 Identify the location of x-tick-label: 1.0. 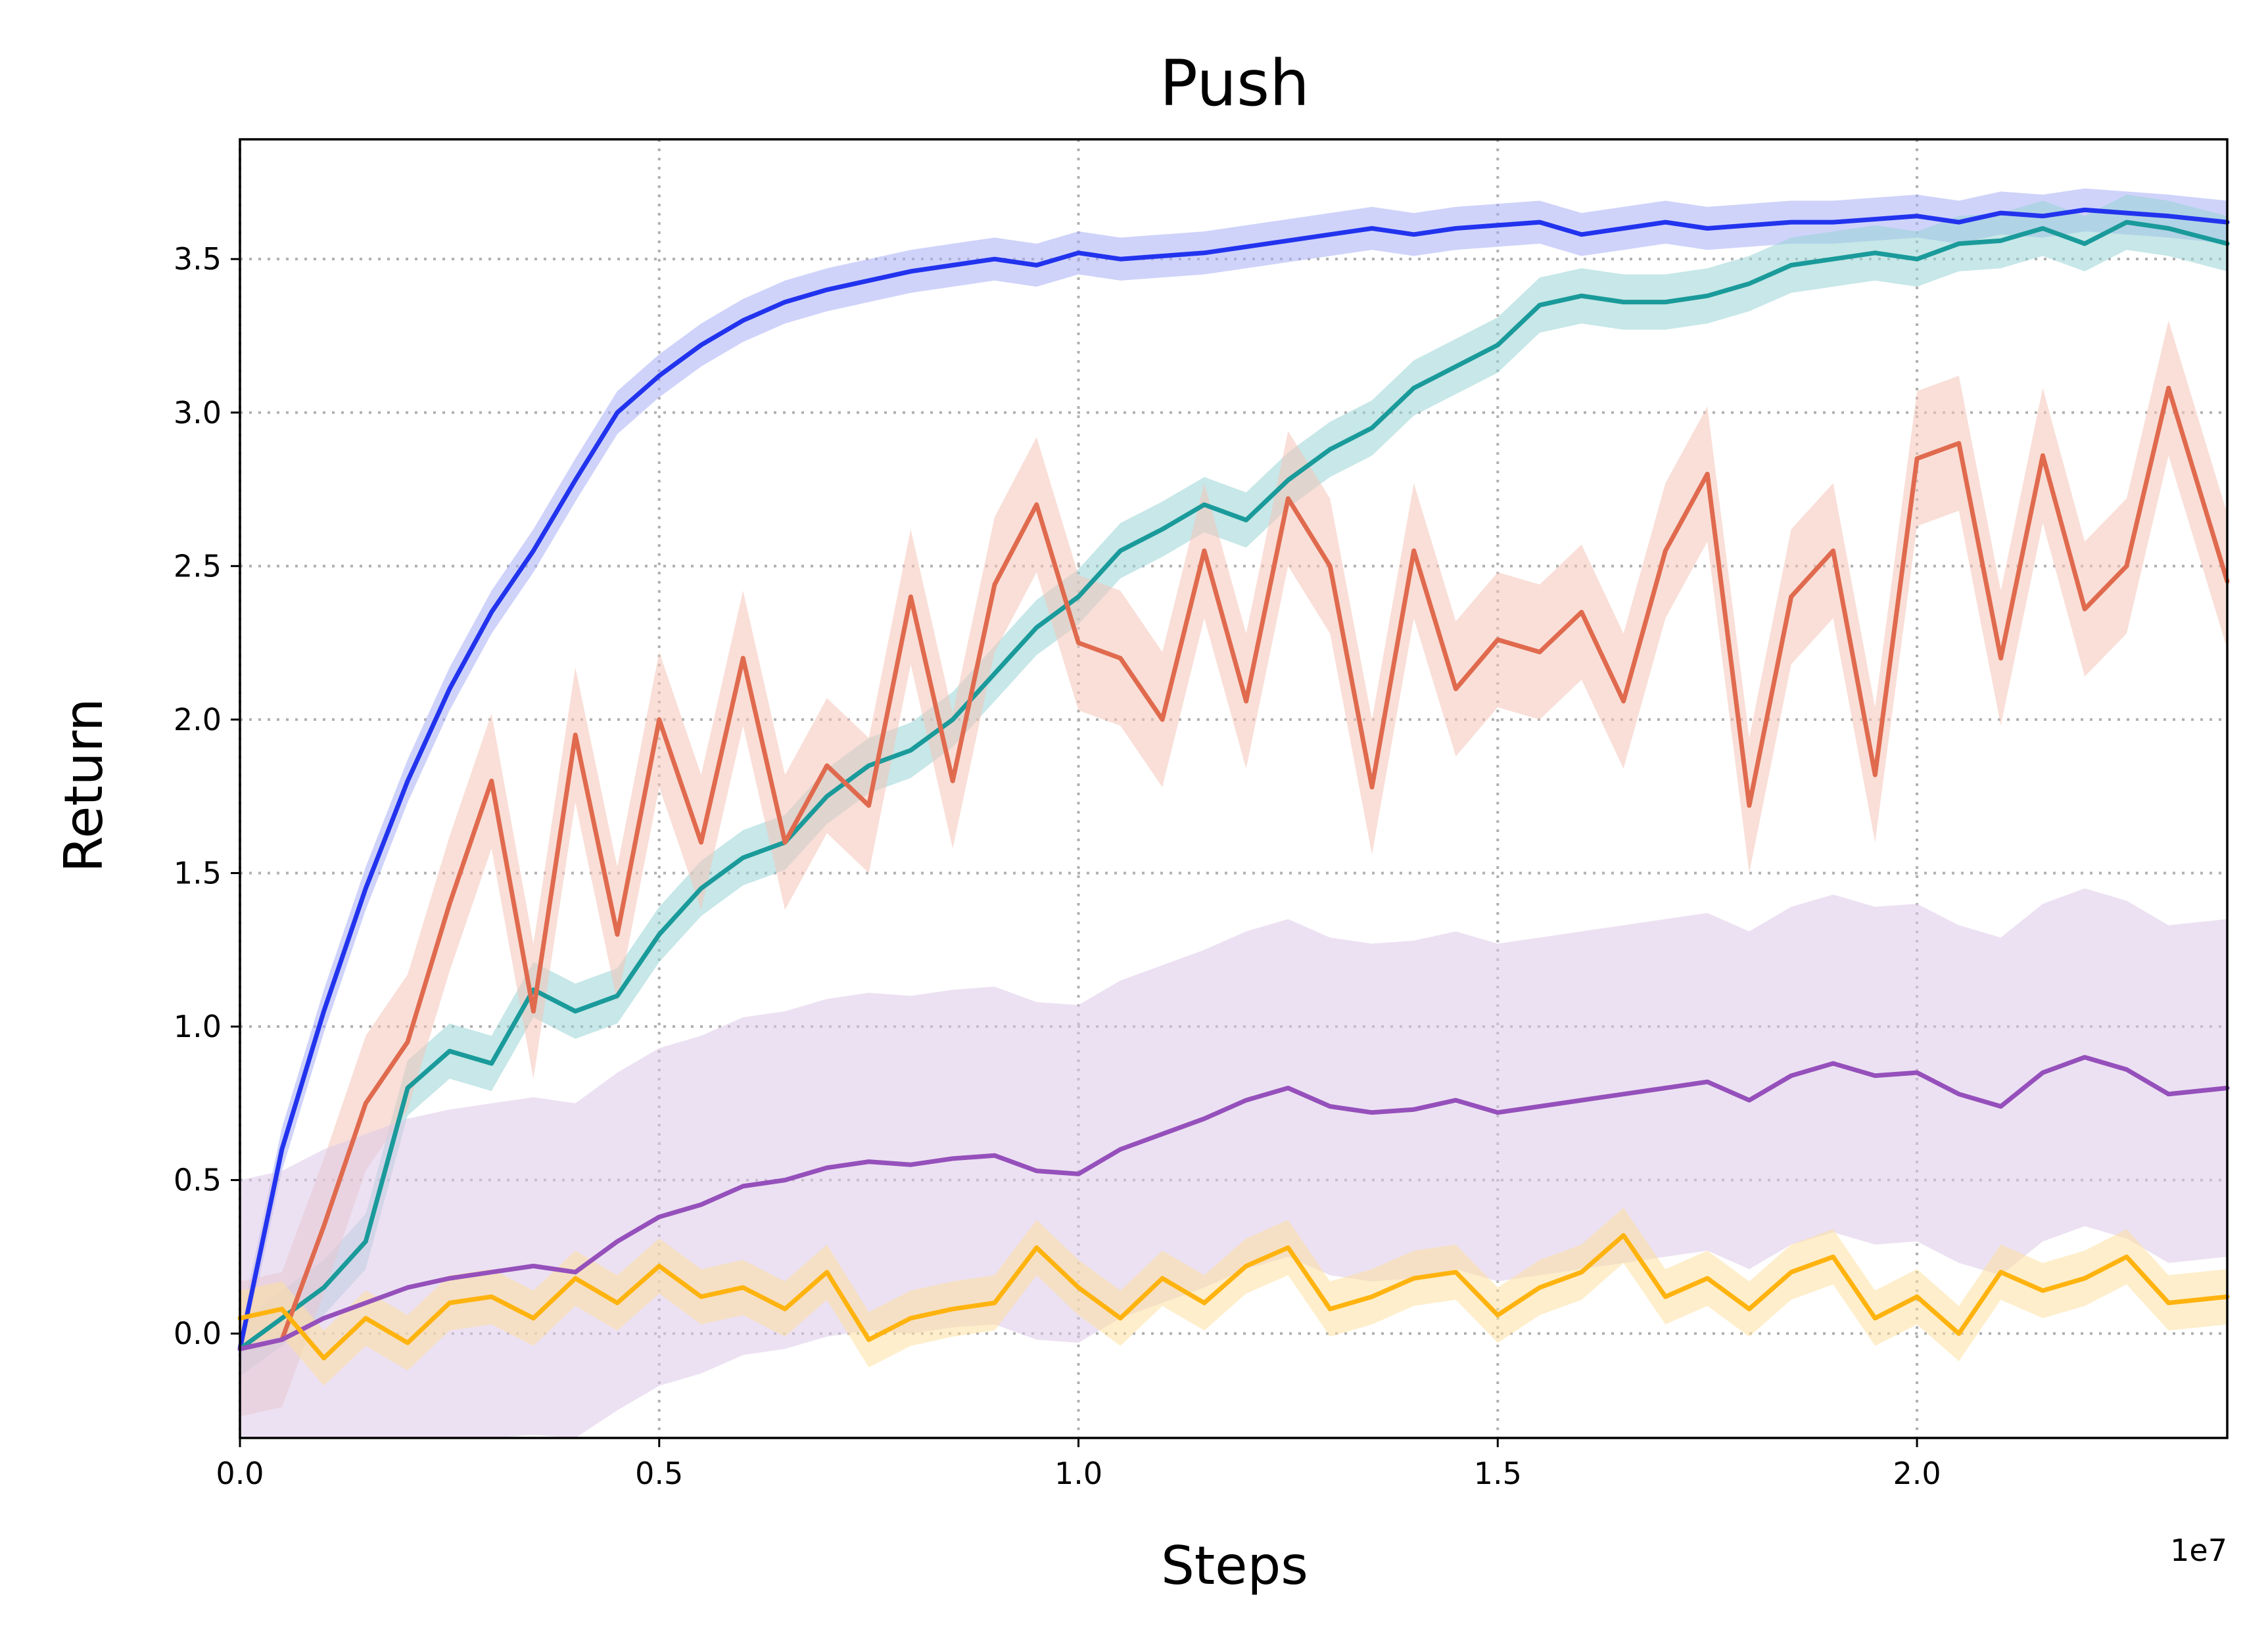
(1078, 1474).